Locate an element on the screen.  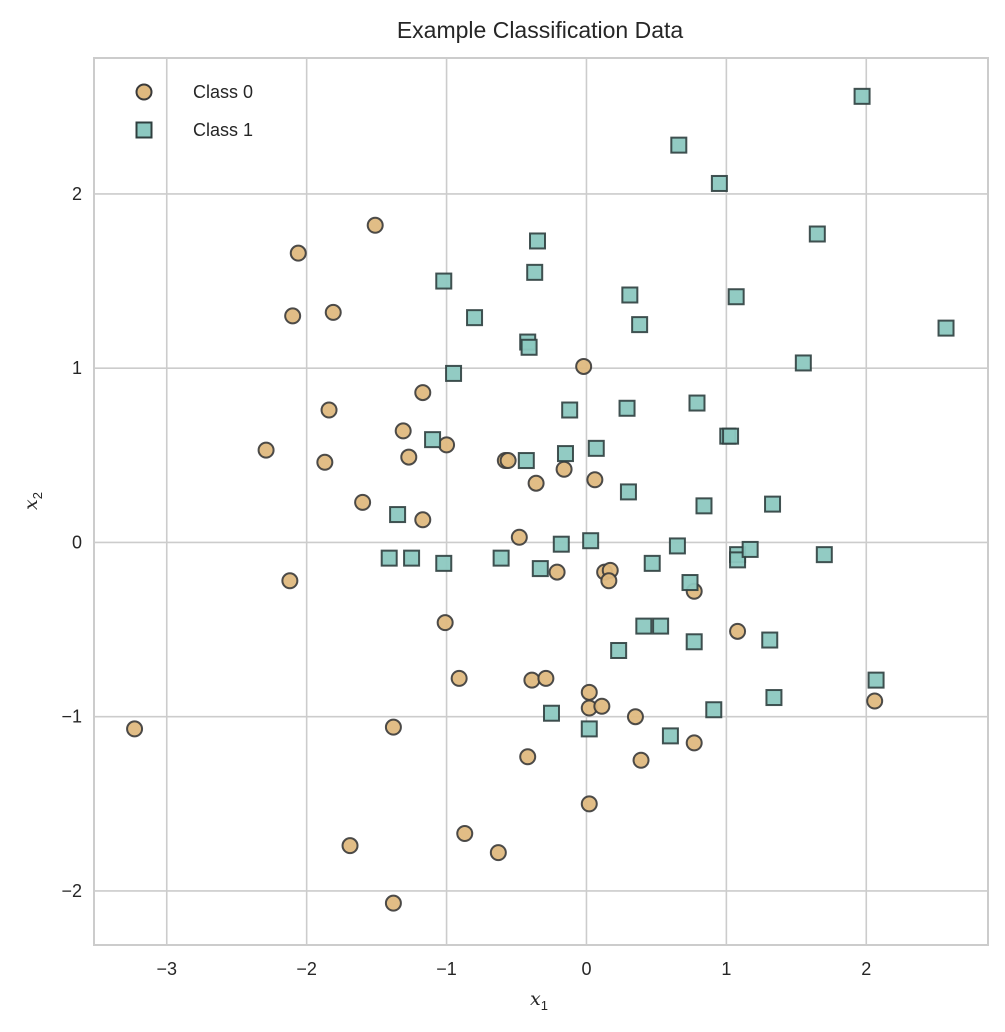
legend-label-class-0: Class 0 is located at coordinates (223, 92).